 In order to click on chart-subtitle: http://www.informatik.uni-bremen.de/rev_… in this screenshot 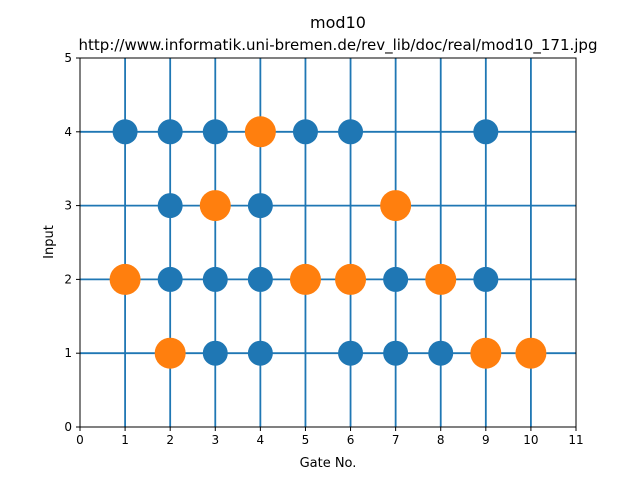, I will do `click(338, 45)`.